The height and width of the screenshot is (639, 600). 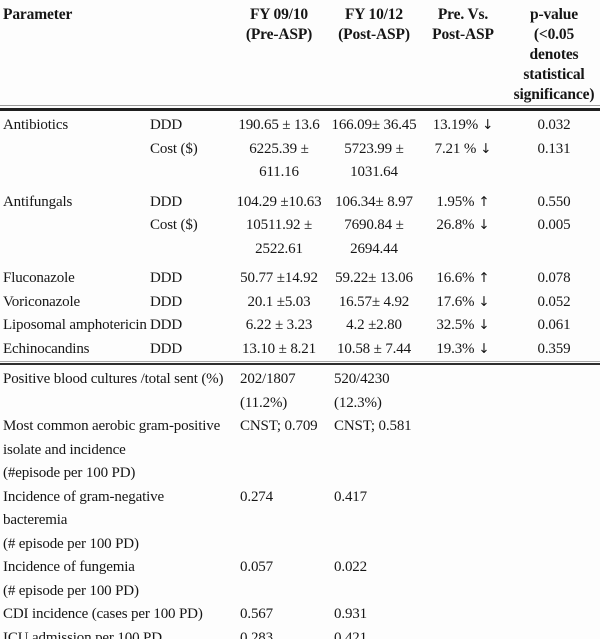 What do you see at coordinates (455, 301) in the screenshot?
I see `change-value: 17.6%` at bounding box center [455, 301].